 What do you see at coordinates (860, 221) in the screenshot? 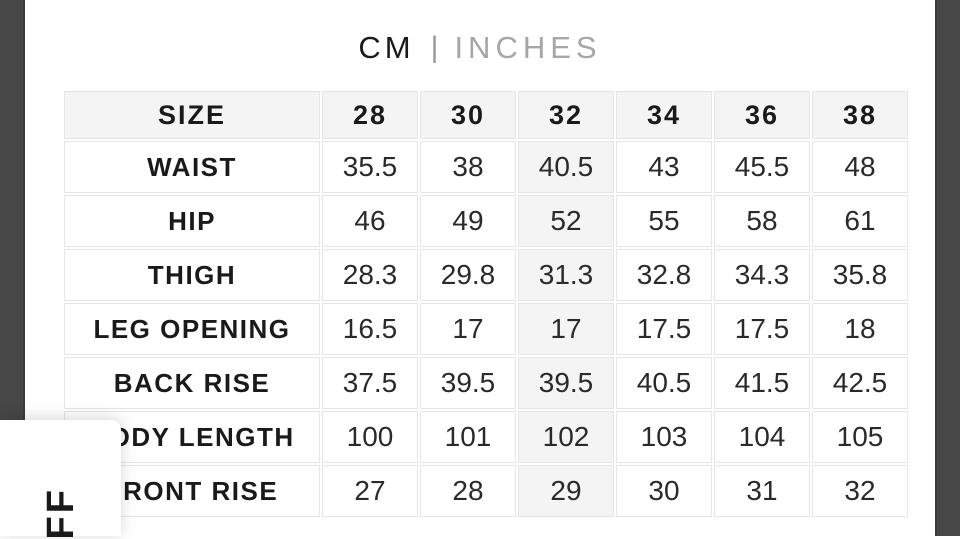
I see `table-cell: 61` at bounding box center [860, 221].